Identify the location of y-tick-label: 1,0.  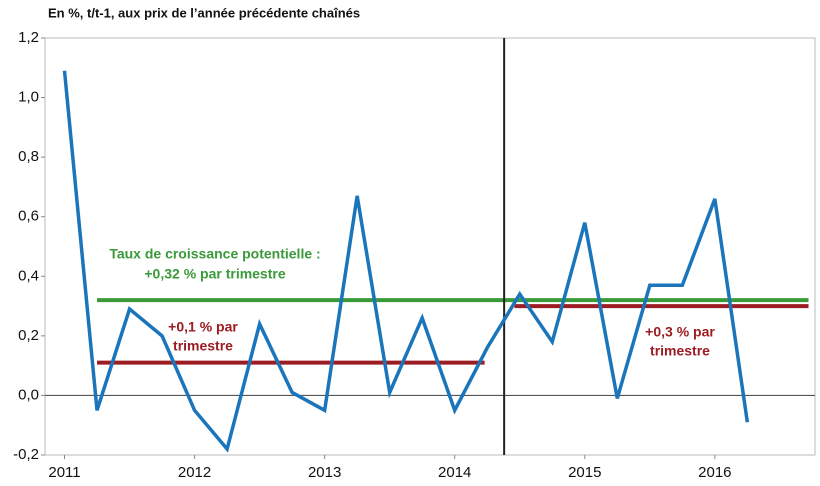
(28, 97).